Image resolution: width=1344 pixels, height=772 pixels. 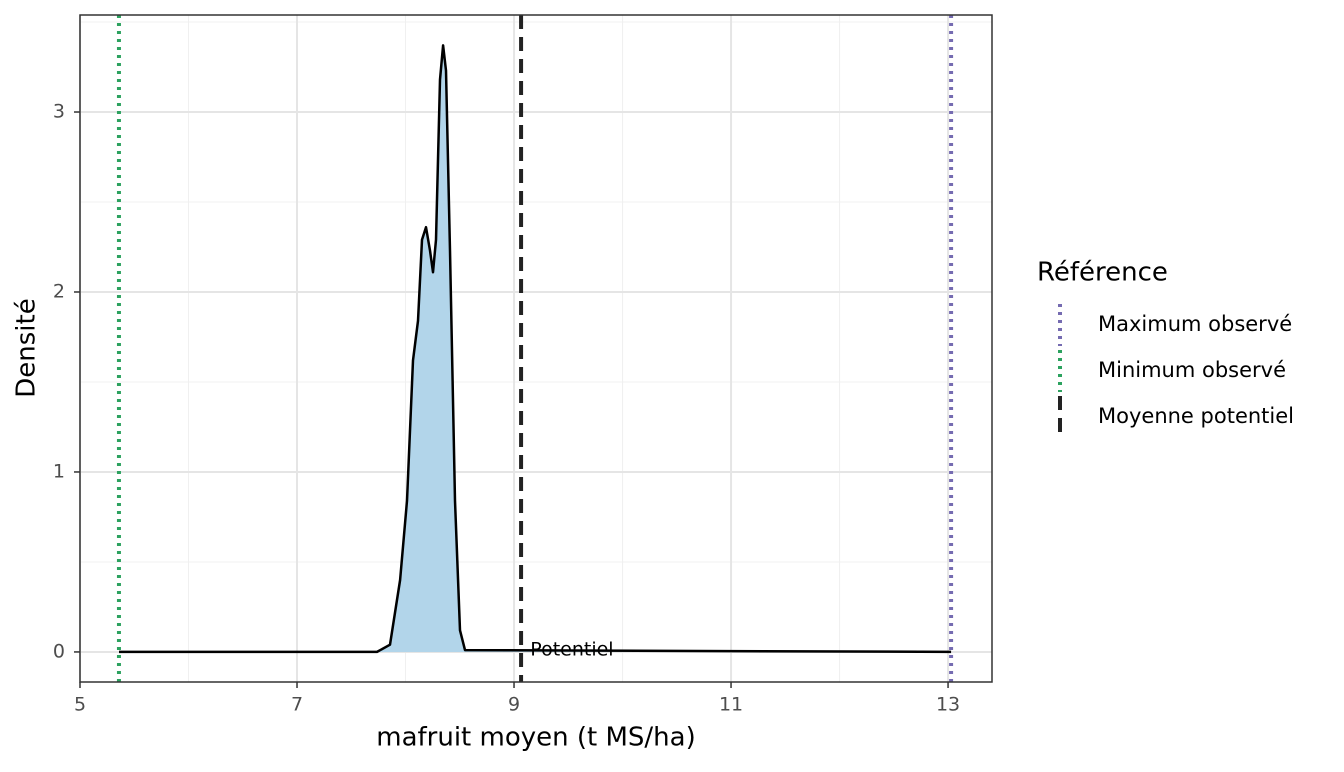 What do you see at coordinates (59, 651) in the screenshot?
I see `y-tick-label: 0` at bounding box center [59, 651].